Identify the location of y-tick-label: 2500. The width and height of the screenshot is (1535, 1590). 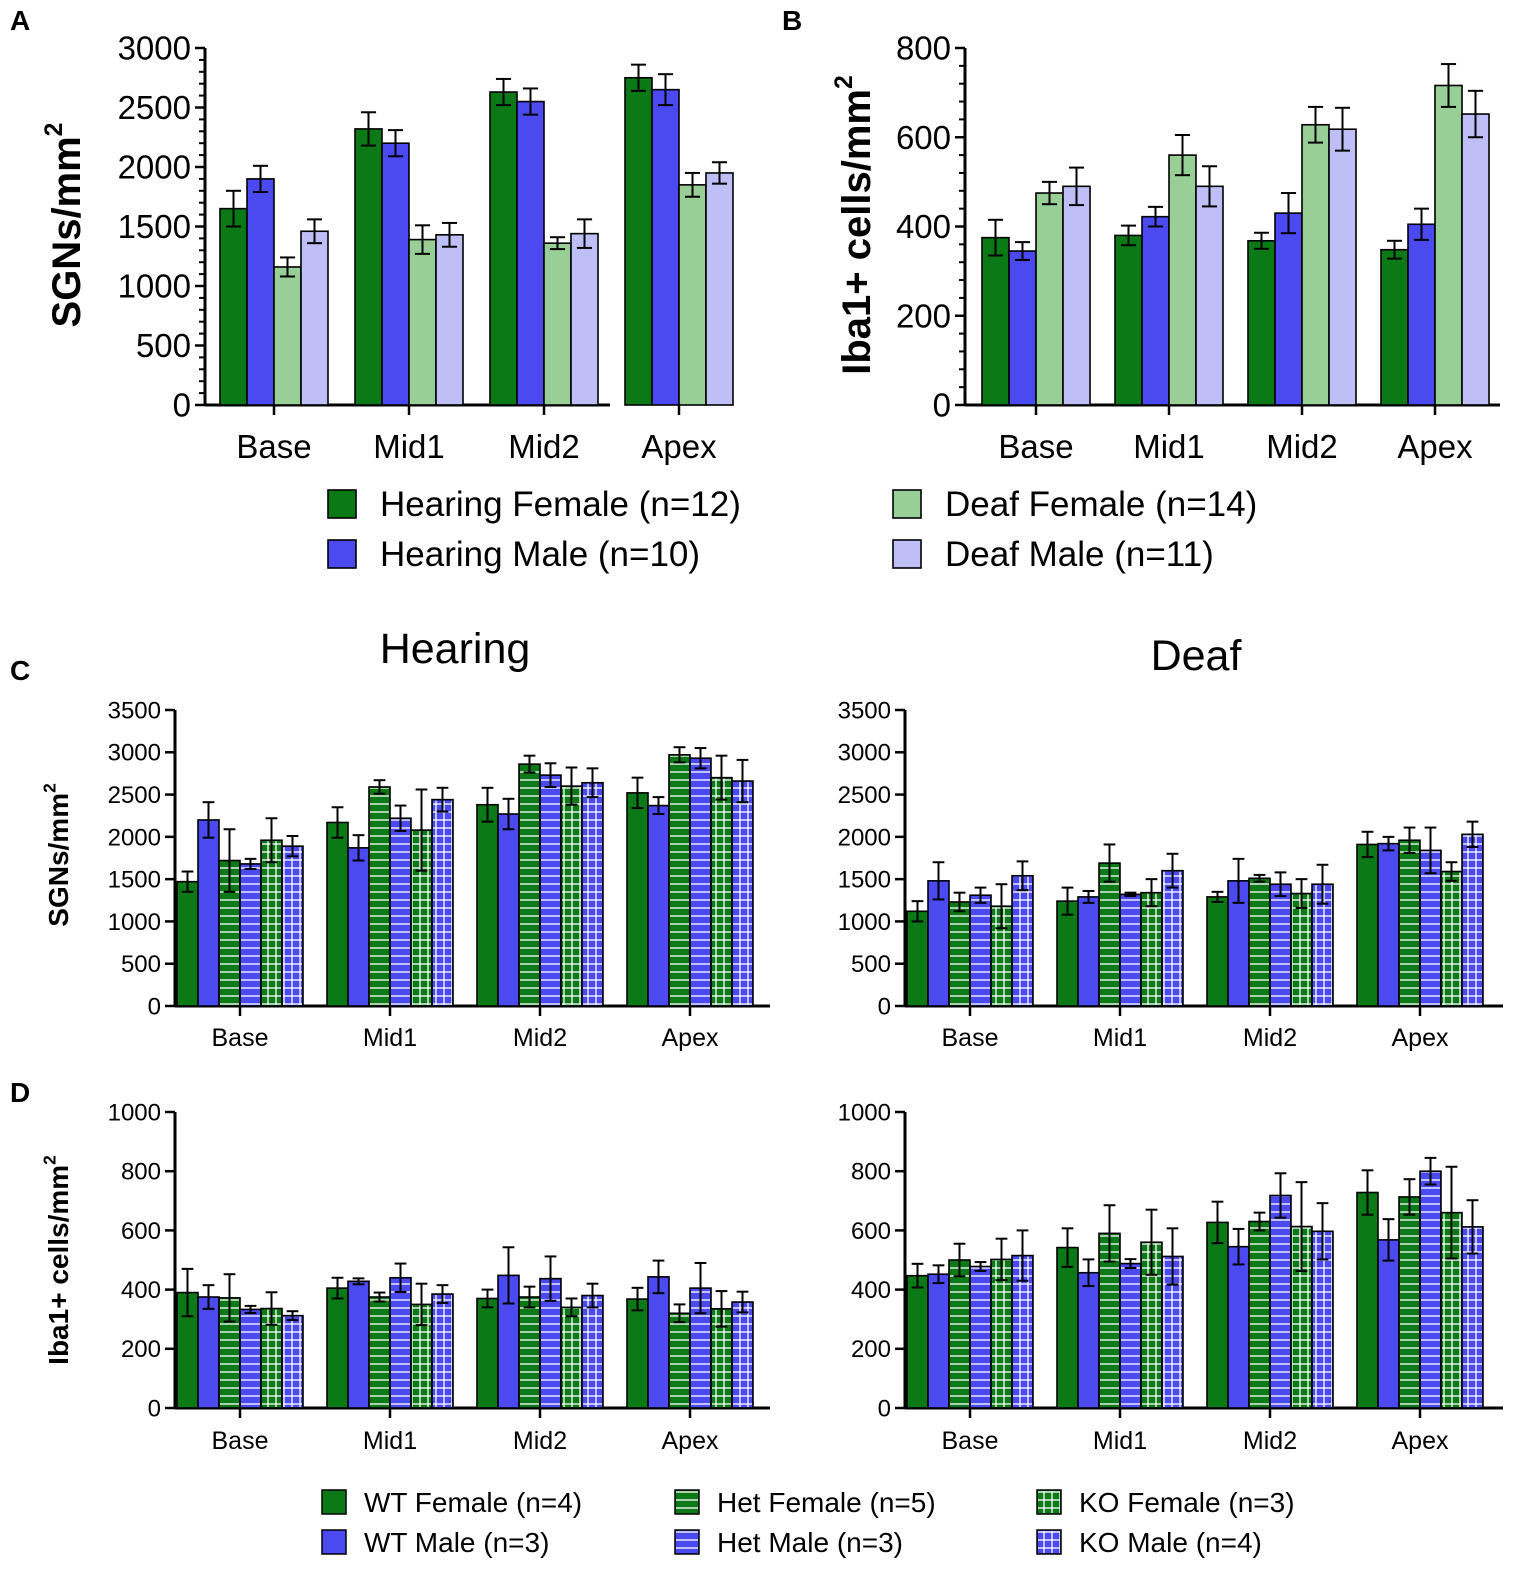
(154, 107).